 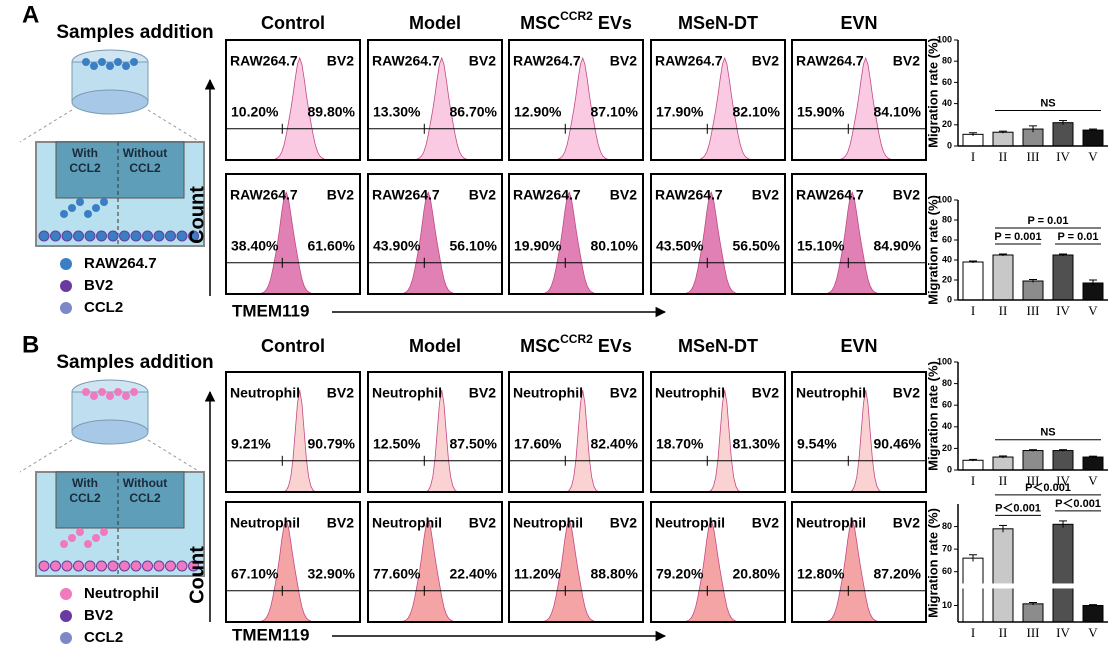 I want to click on percent-left: 17.60%, so click(x=538, y=444).